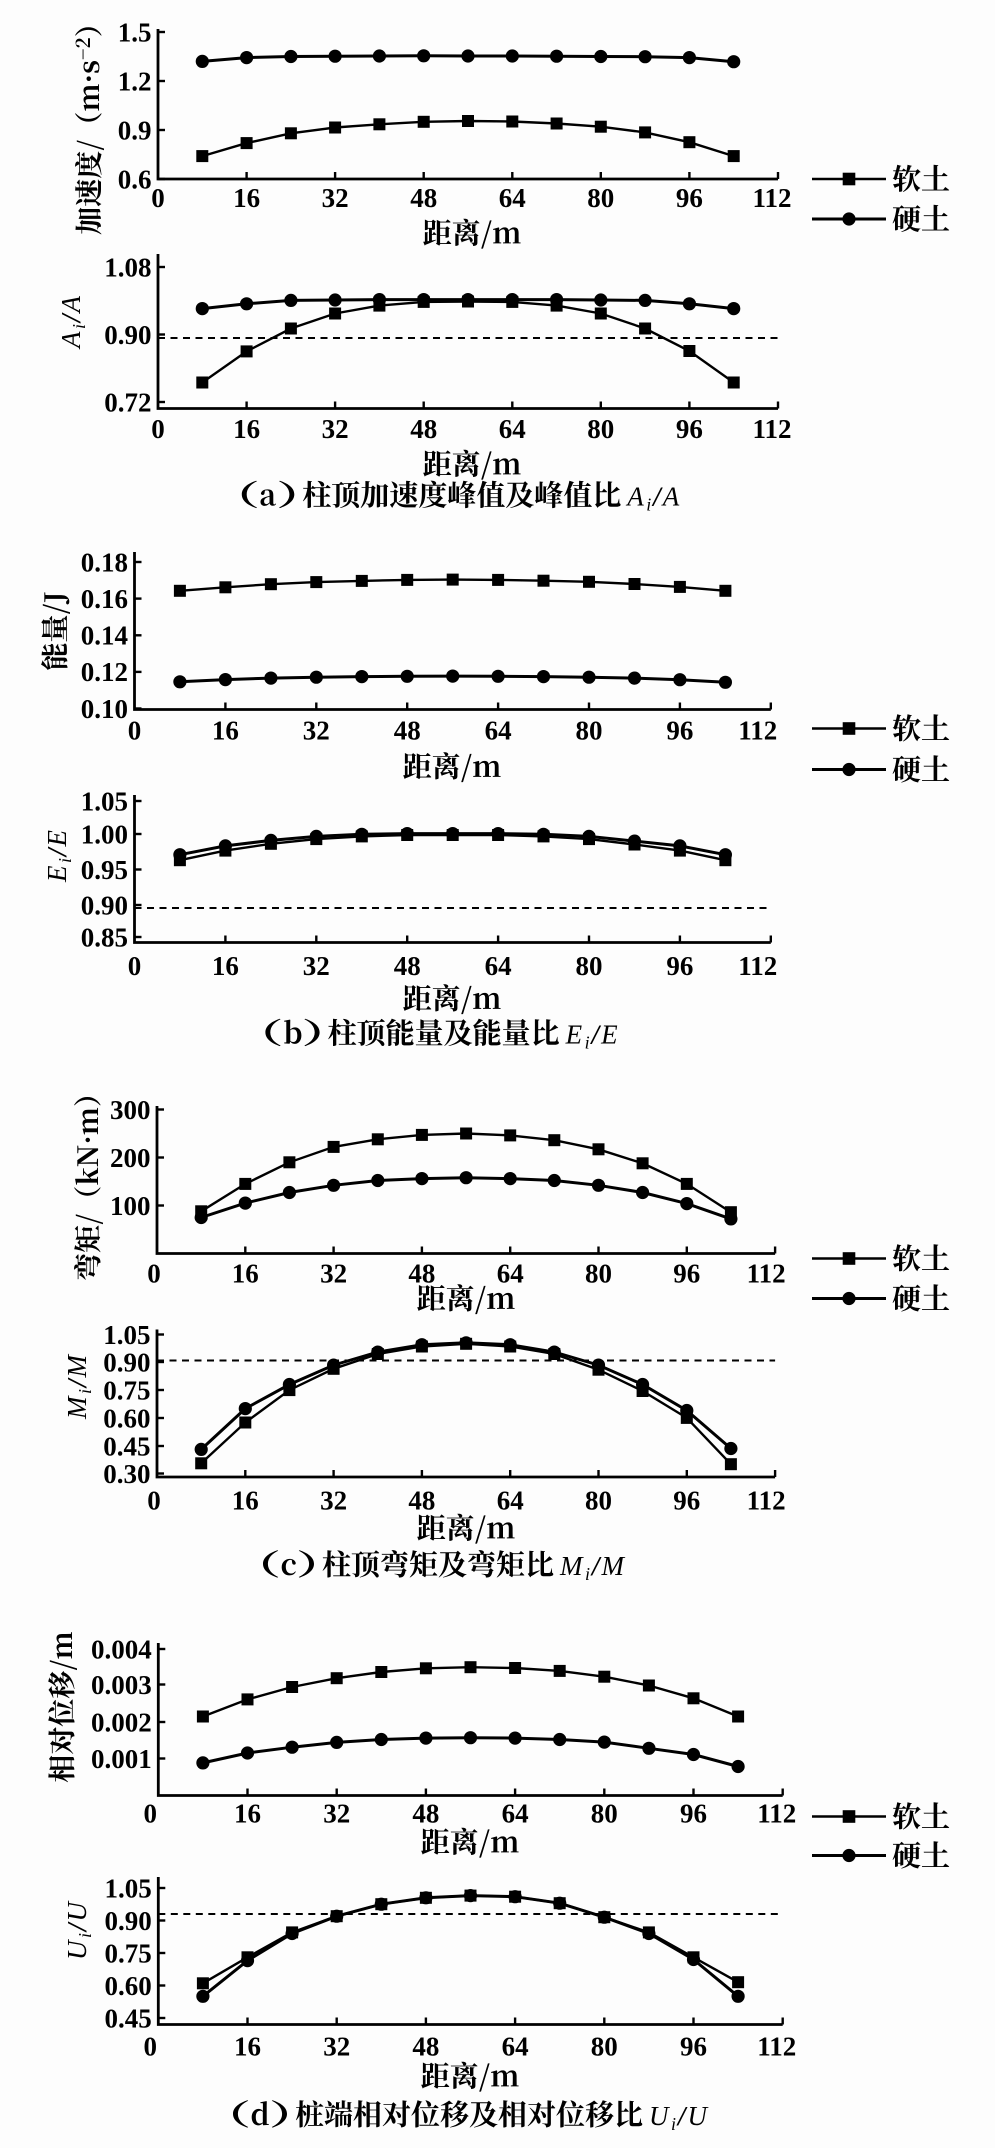 The image size is (995, 2148). Describe the element at coordinates (104, 636) in the screenshot. I see `svg-text: 0.14` at that location.